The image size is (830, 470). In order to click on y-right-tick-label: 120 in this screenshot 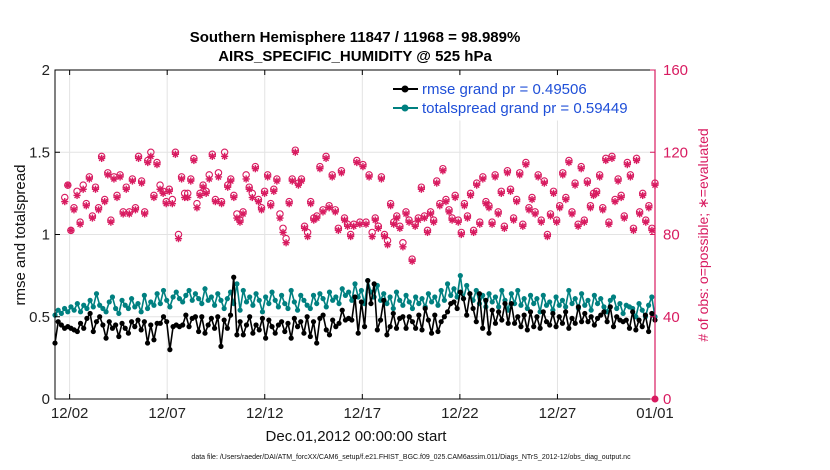, I will do `click(675, 152)`.